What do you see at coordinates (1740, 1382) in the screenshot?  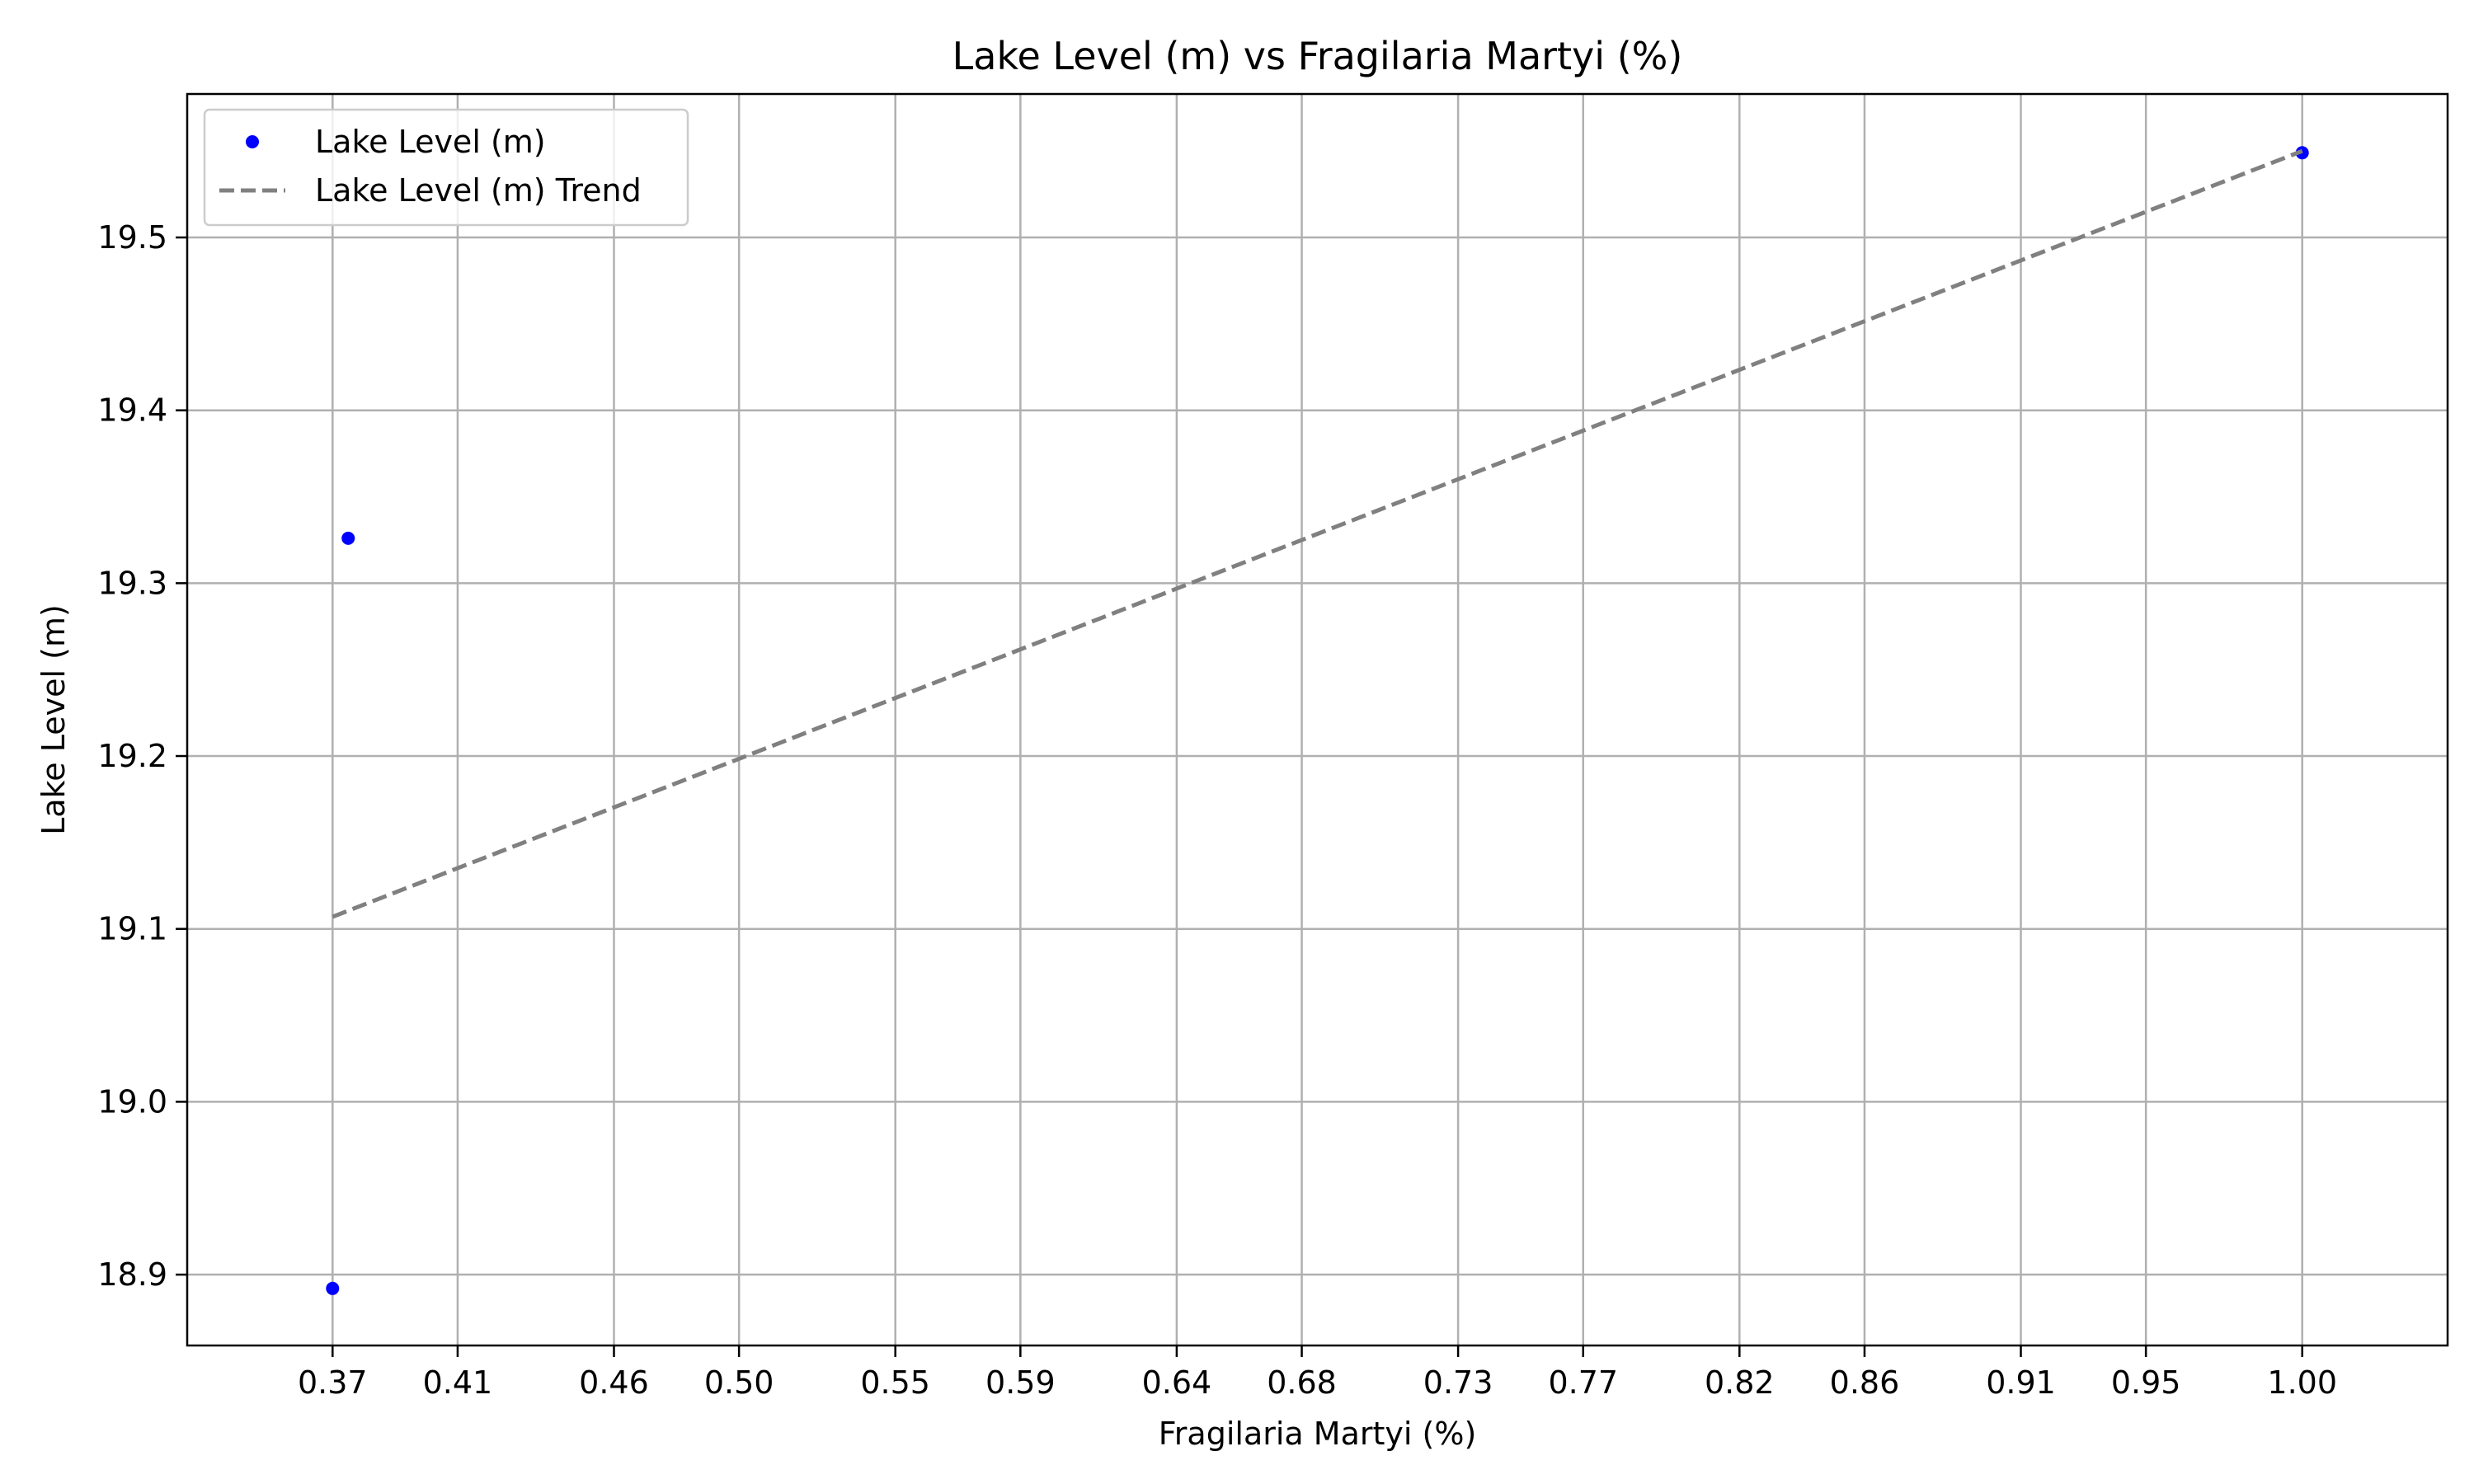 I see `x-tick-label: 0.82` at bounding box center [1740, 1382].